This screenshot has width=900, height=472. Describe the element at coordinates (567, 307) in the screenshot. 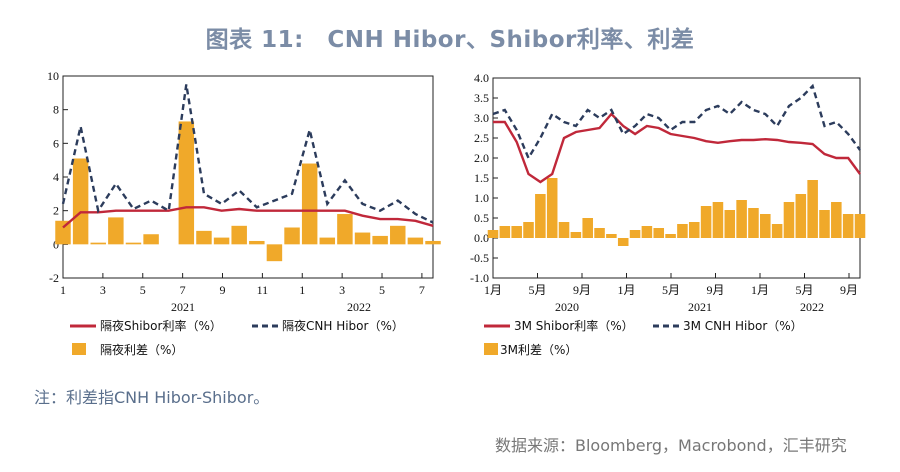

I see `right-year-label: 2020` at that location.